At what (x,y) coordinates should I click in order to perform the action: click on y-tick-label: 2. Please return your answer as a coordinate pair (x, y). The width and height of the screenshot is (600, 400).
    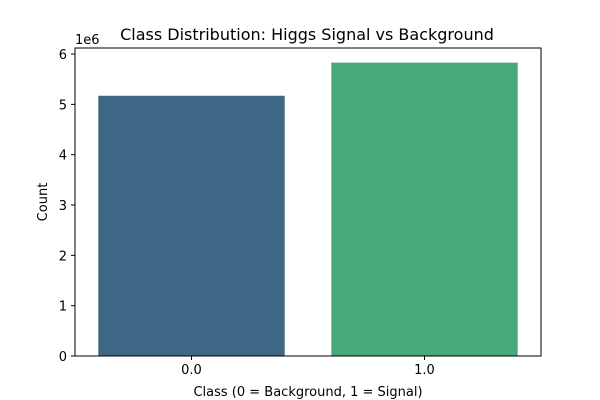
    Looking at the image, I should click on (63, 256).